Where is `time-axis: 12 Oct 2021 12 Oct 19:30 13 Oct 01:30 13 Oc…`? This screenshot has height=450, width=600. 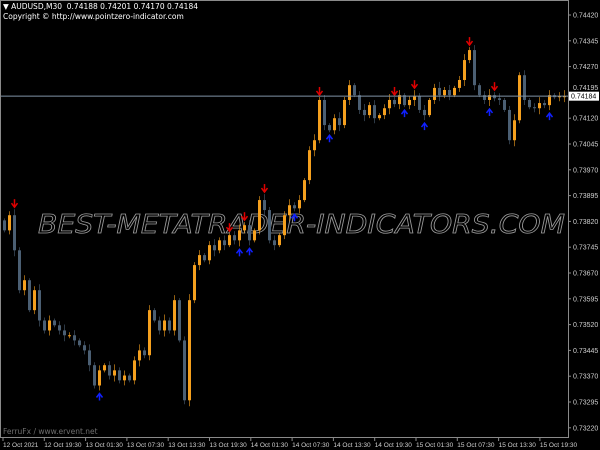
time-axis: 12 Oct 2021 12 Oct 19:30 13 Oct 01:30 13 Oc… is located at coordinates (290, 443).